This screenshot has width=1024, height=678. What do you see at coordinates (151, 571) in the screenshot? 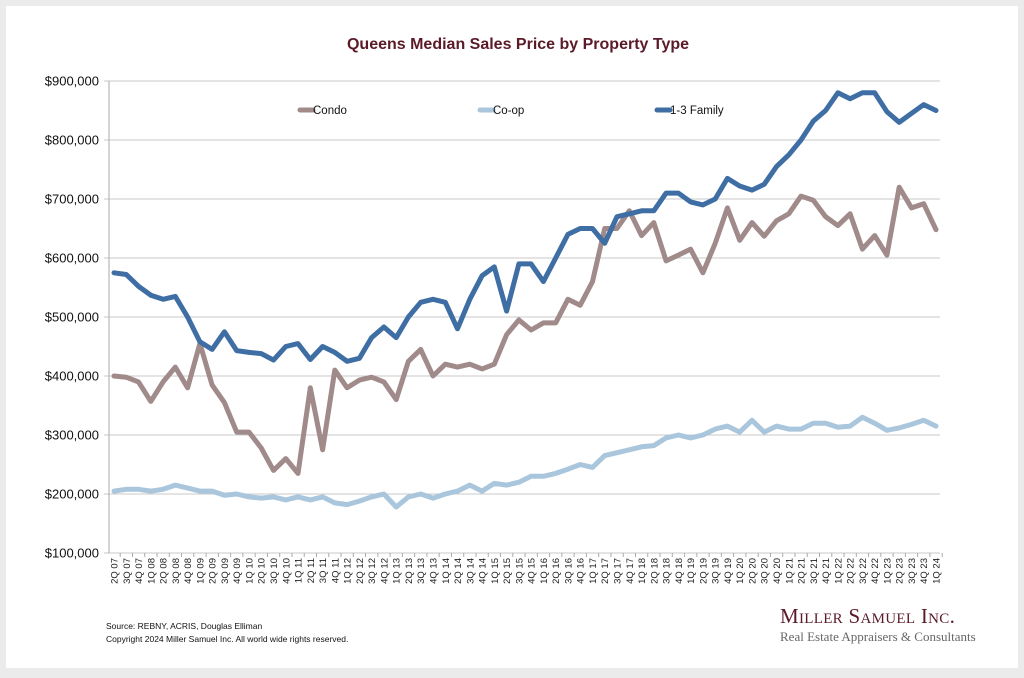
I see `x-tick-label: 1Q 08` at bounding box center [151, 571].